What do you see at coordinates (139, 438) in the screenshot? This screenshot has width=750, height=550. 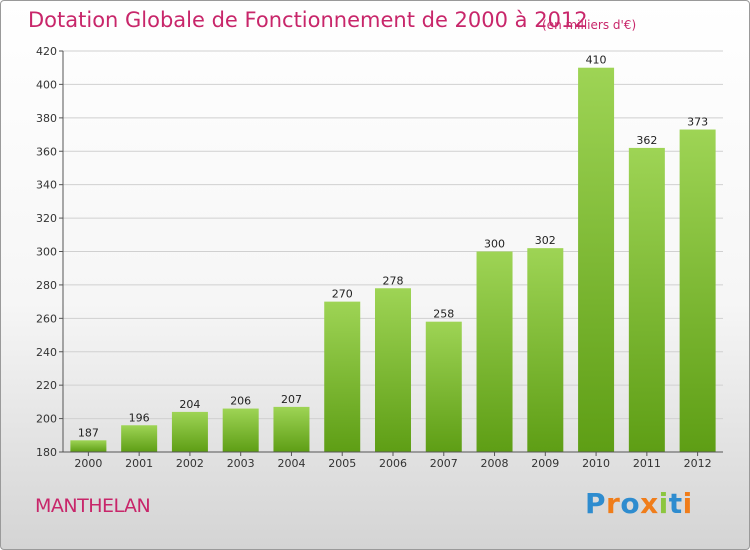 I see `bar-2001` at bounding box center [139, 438].